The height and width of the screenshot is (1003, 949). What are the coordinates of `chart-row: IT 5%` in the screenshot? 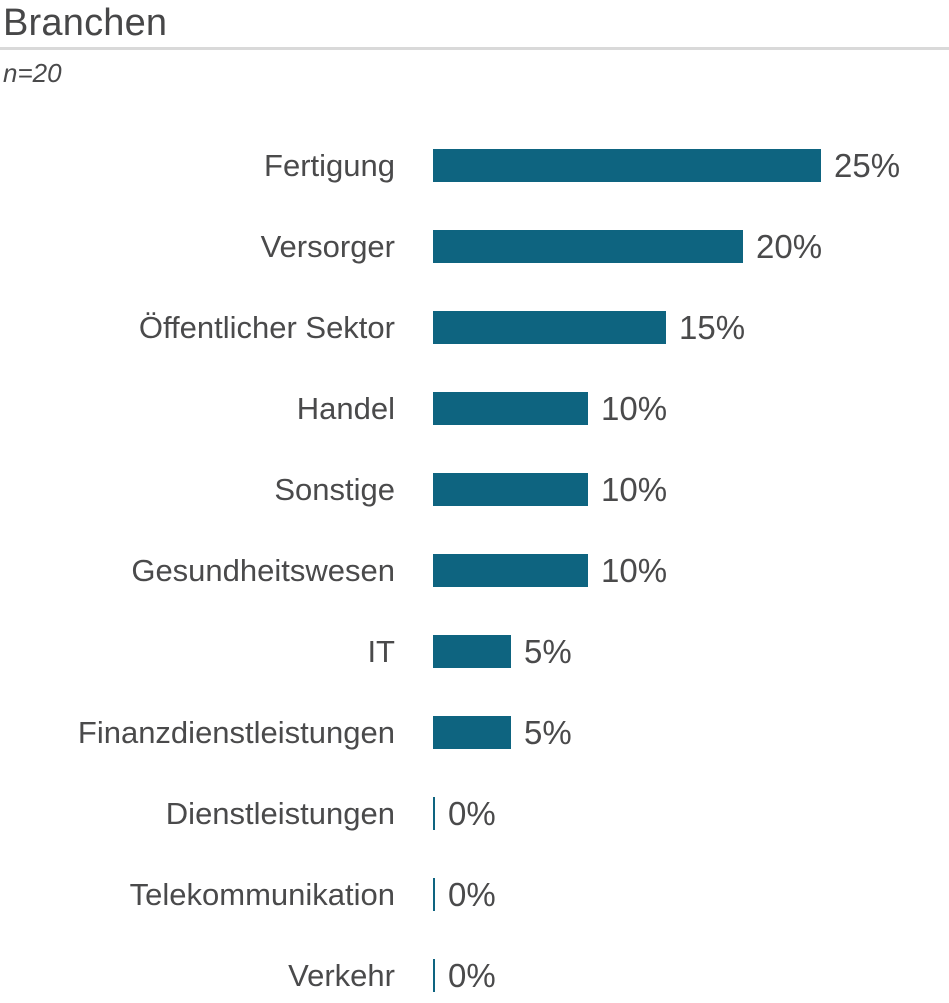 It's located at (474, 651).